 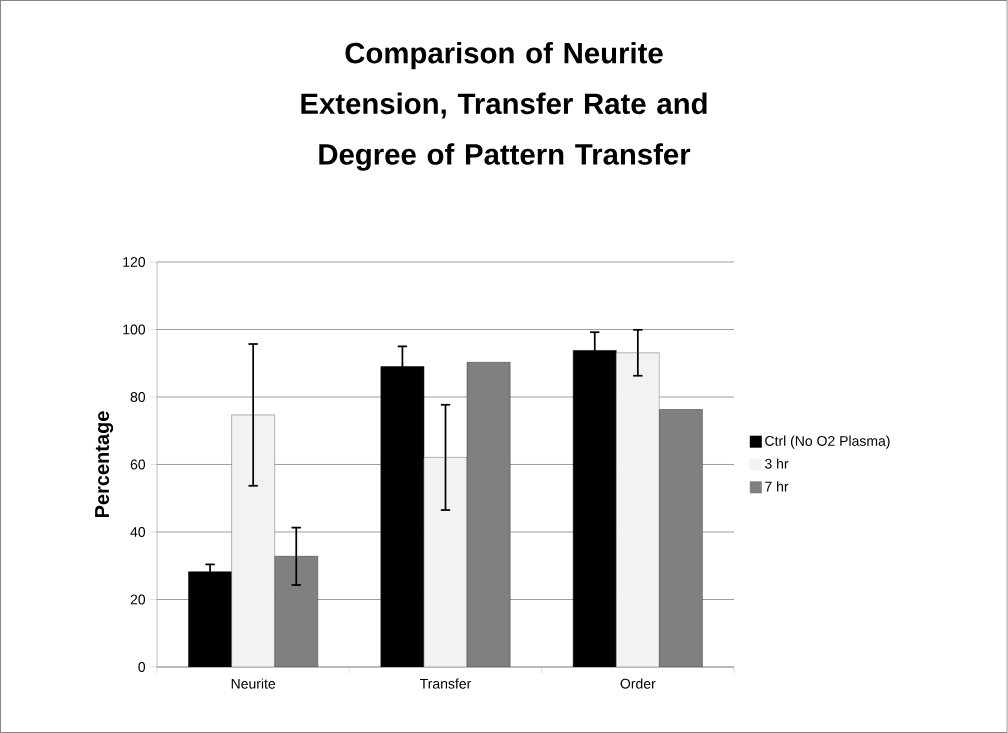 I want to click on y-tick-label: 100, so click(x=134, y=329).